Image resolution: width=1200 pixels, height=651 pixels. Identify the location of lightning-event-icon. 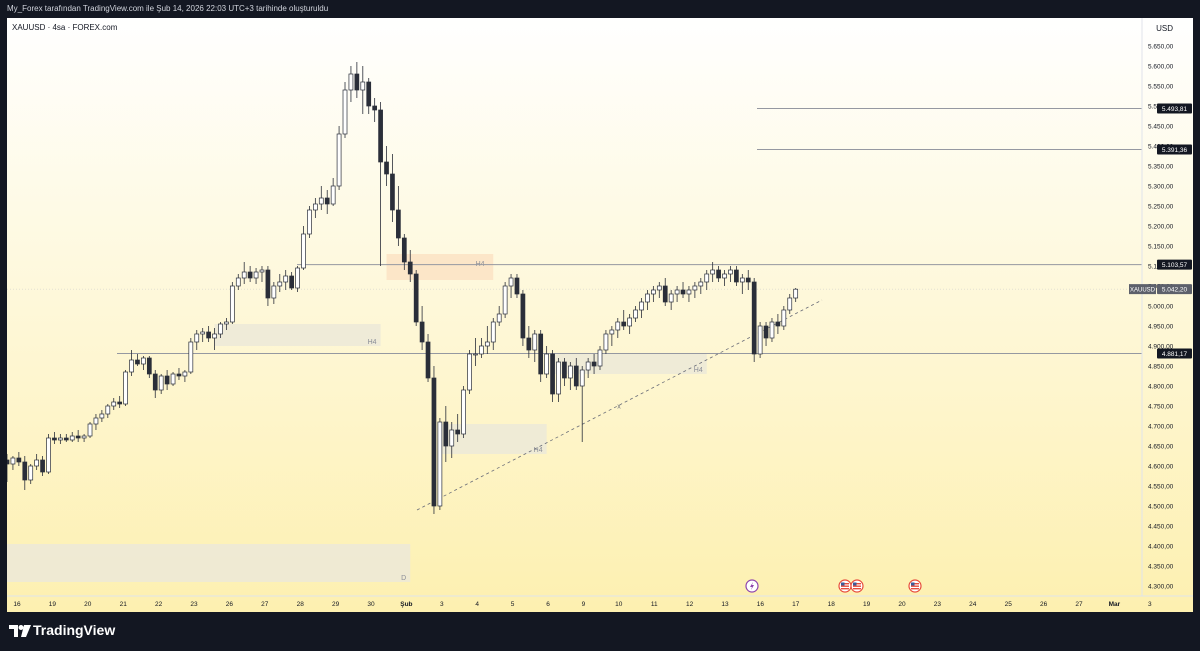
(752, 586).